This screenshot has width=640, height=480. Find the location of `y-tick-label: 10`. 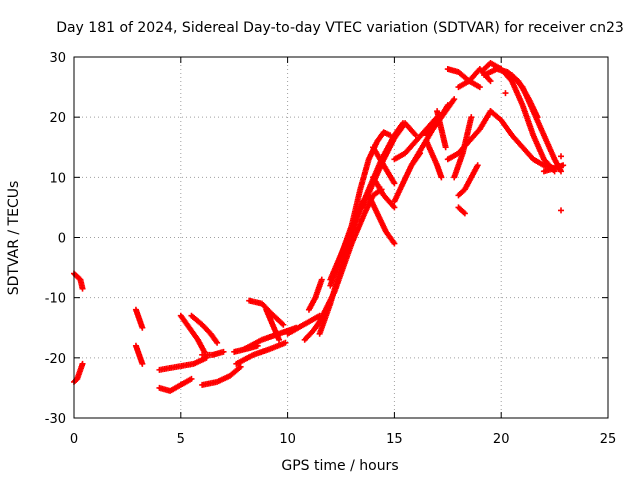

y-tick-label: 10 is located at coordinates (57, 178).